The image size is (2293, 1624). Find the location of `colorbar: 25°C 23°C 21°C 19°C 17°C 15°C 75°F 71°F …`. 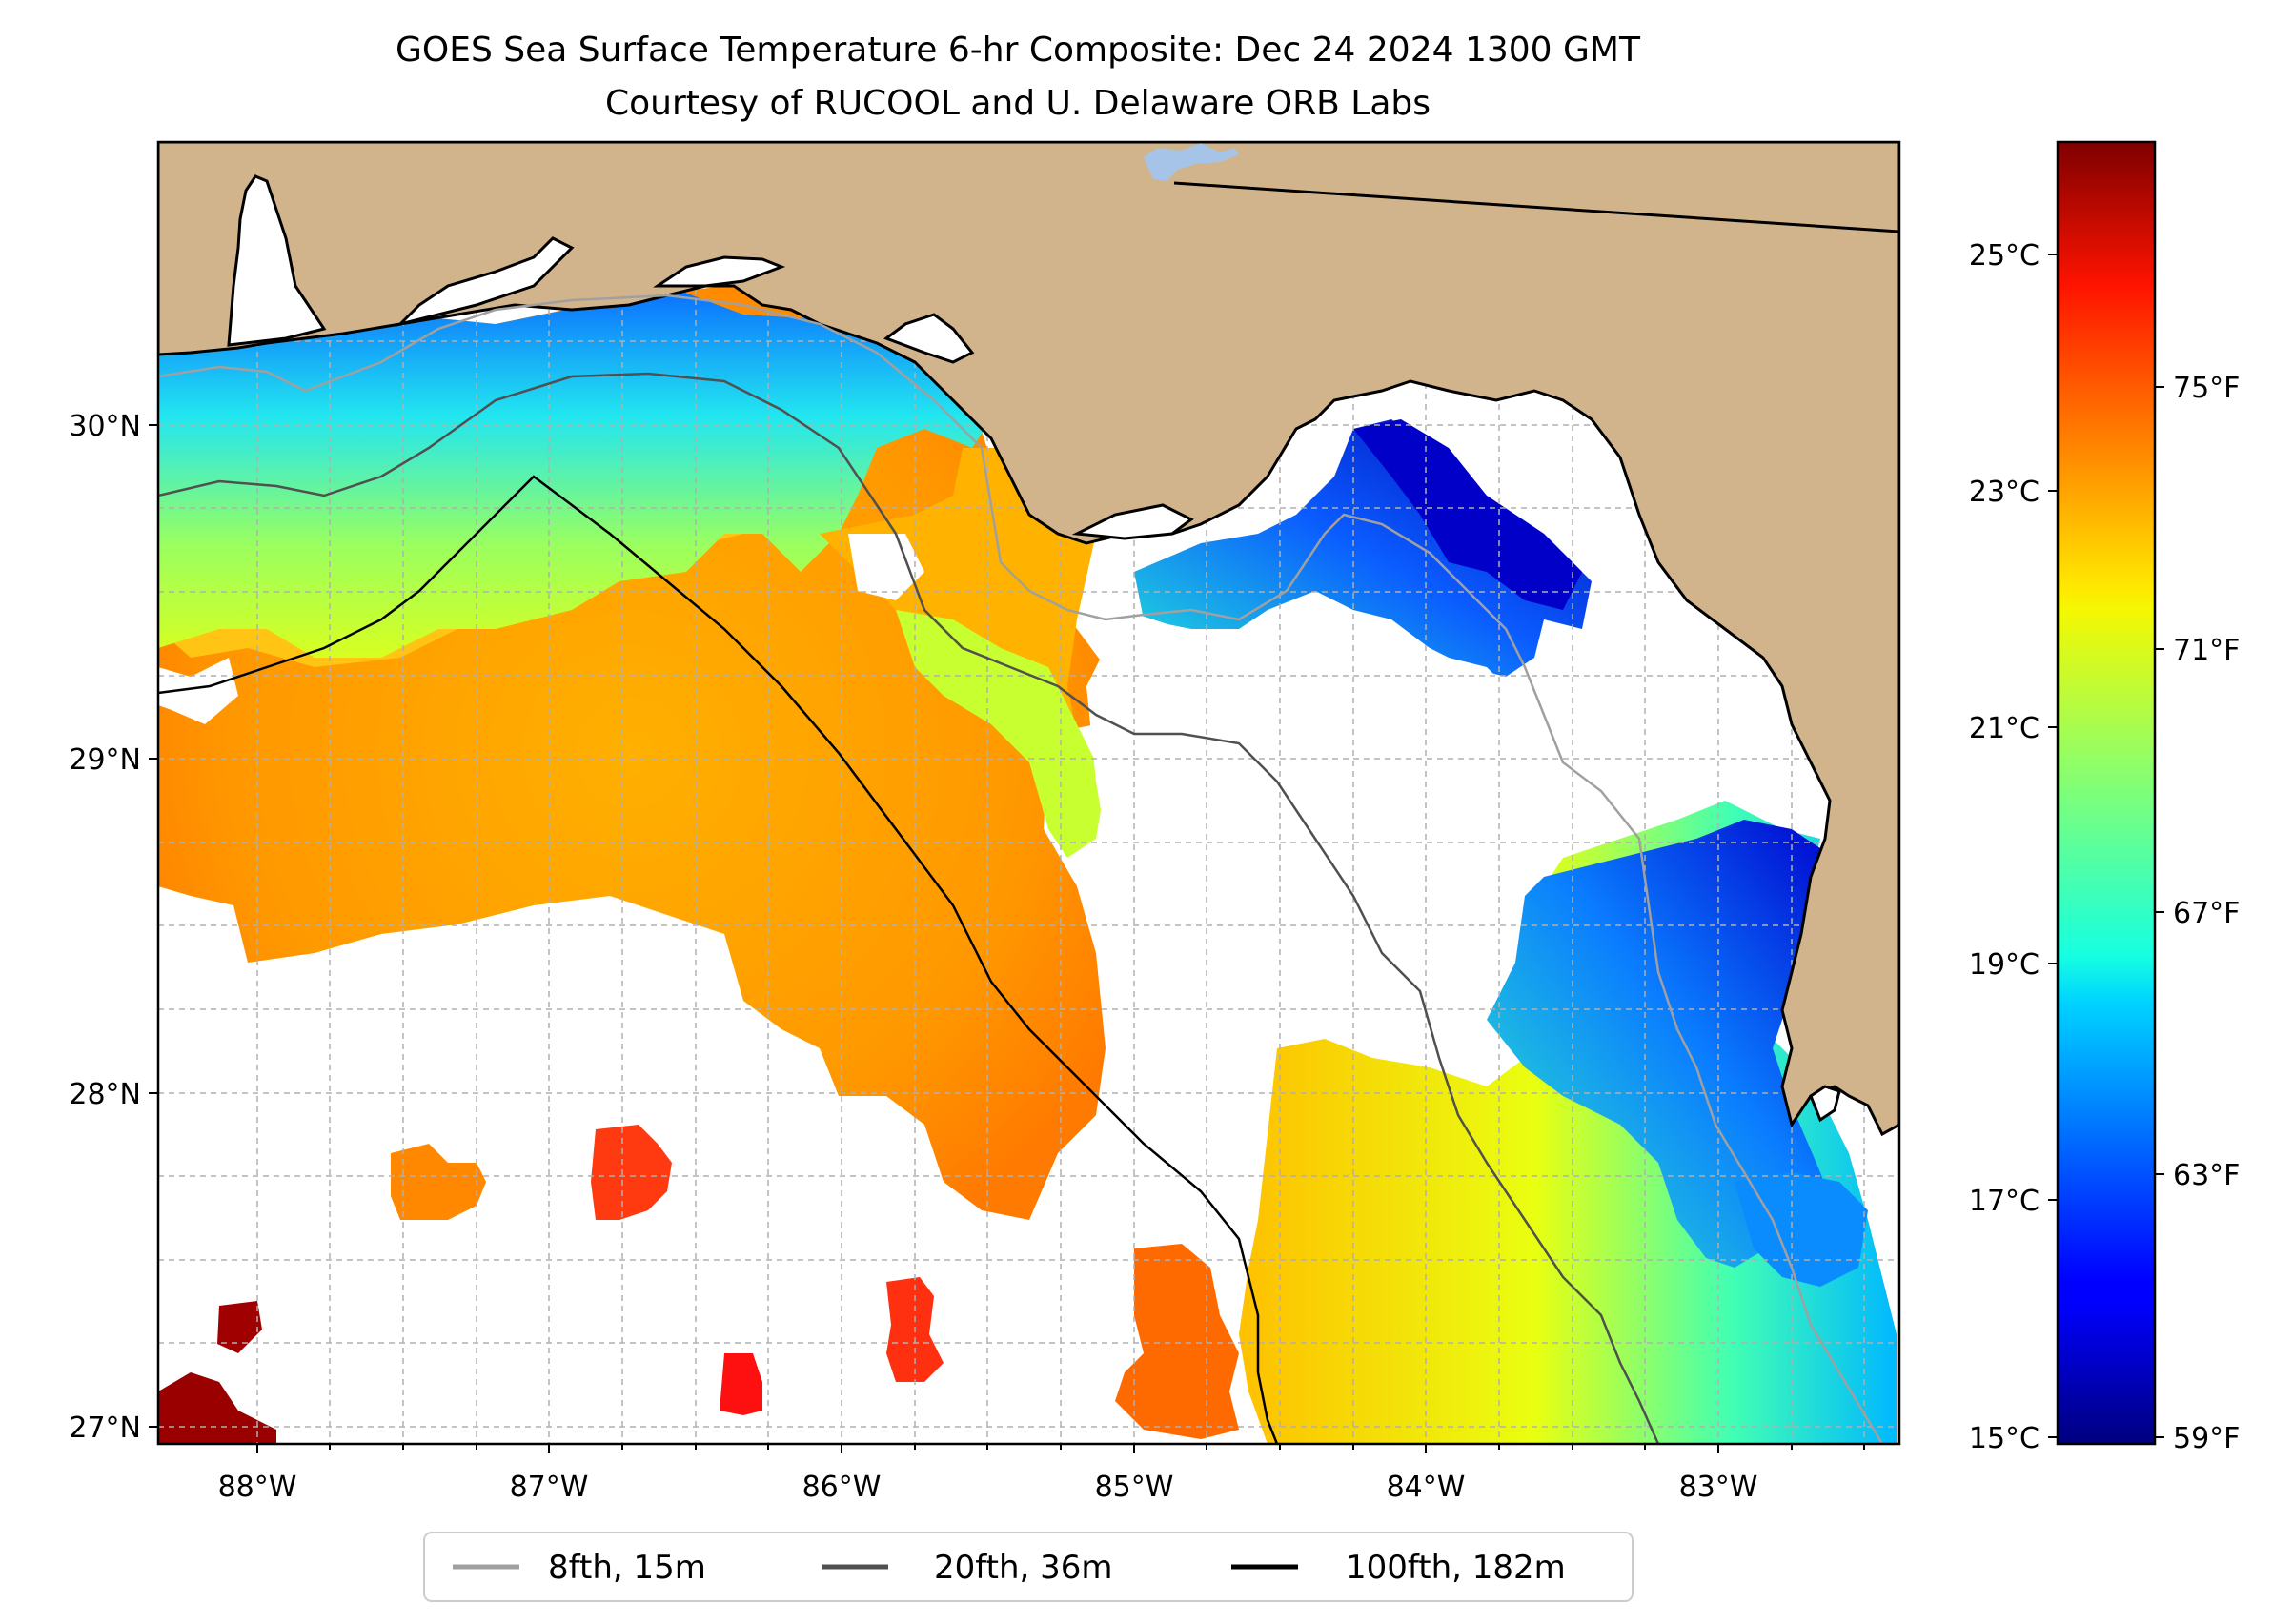

colorbar: 25°C 23°C 21°C 19°C 17°C 15°C 75°F 71°F … is located at coordinates (2104, 797).